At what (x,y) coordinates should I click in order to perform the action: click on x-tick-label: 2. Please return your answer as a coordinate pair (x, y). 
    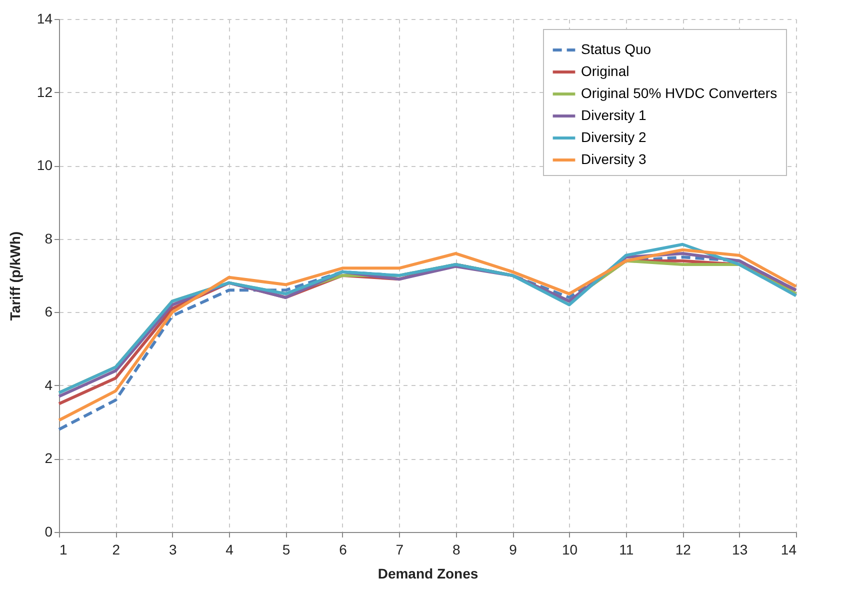
    Looking at the image, I should click on (116, 550).